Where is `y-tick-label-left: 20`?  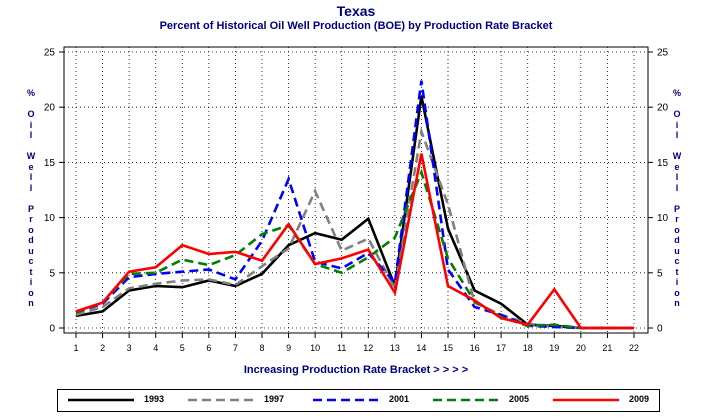
y-tick-label-left: 20 is located at coordinates (50, 108).